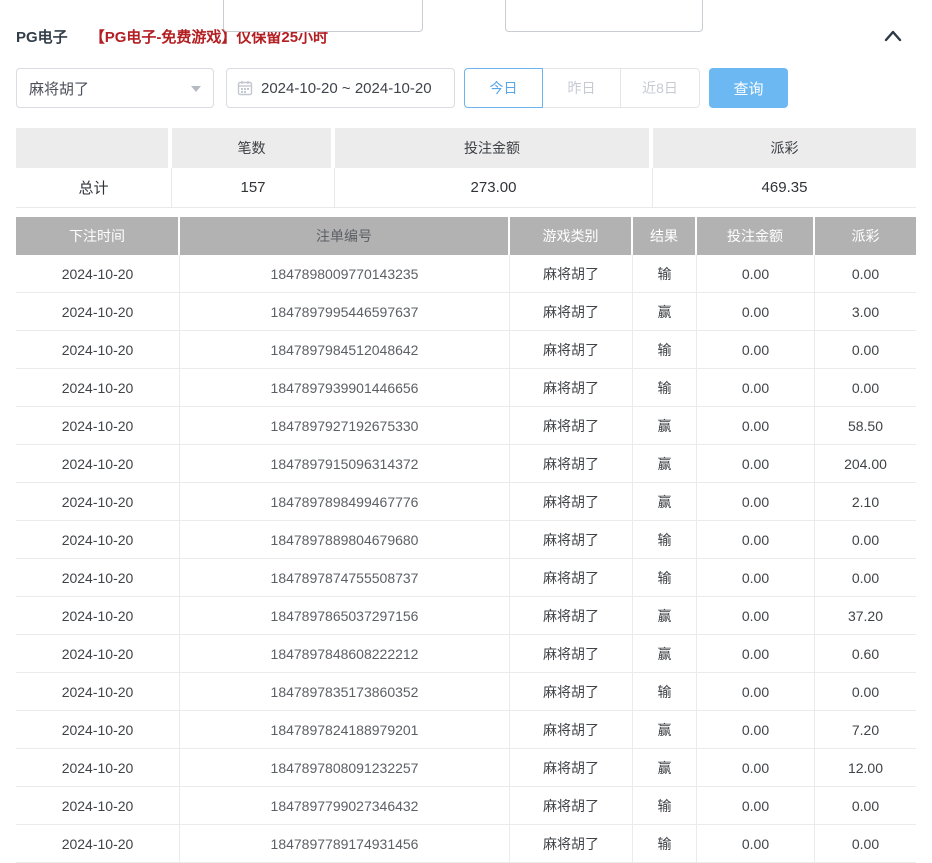 This screenshot has width=932, height=863. What do you see at coordinates (571, 236) in the screenshot?
I see `col-header-game-type: 游戏类别` at bounding box center [571, 236].